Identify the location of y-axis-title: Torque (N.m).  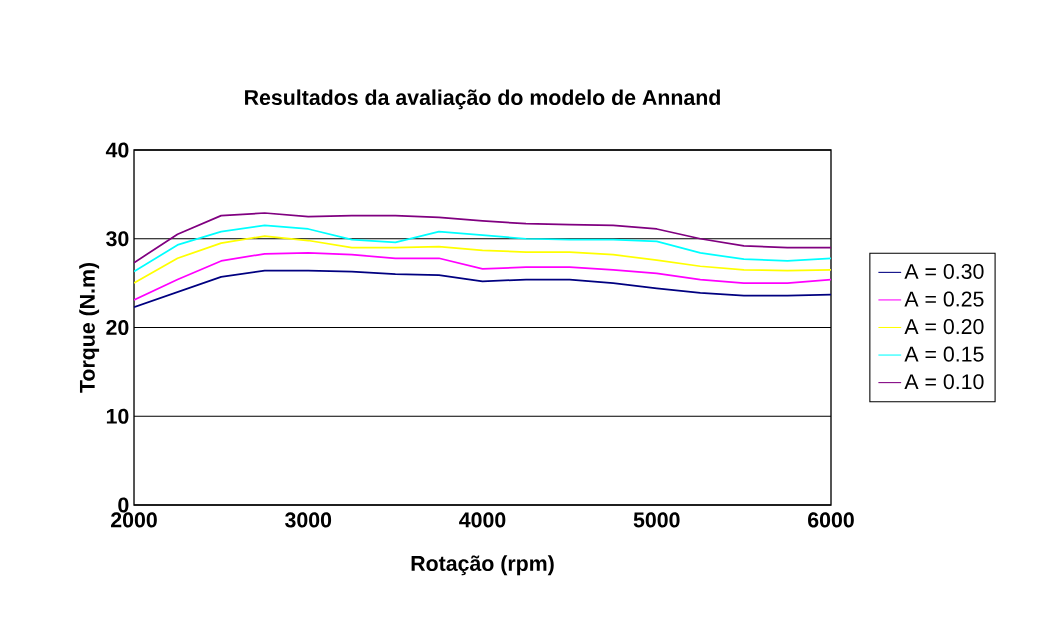
(89, 327).